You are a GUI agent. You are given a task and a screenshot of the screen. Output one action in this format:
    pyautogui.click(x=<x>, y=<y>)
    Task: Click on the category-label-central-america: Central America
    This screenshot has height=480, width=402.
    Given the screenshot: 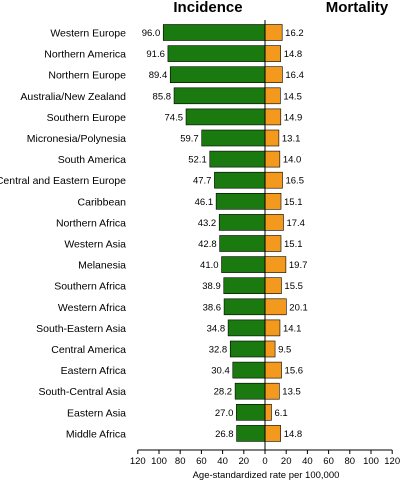 What is the action you would take?
    pyautogui.click(x=88, y=350)
    